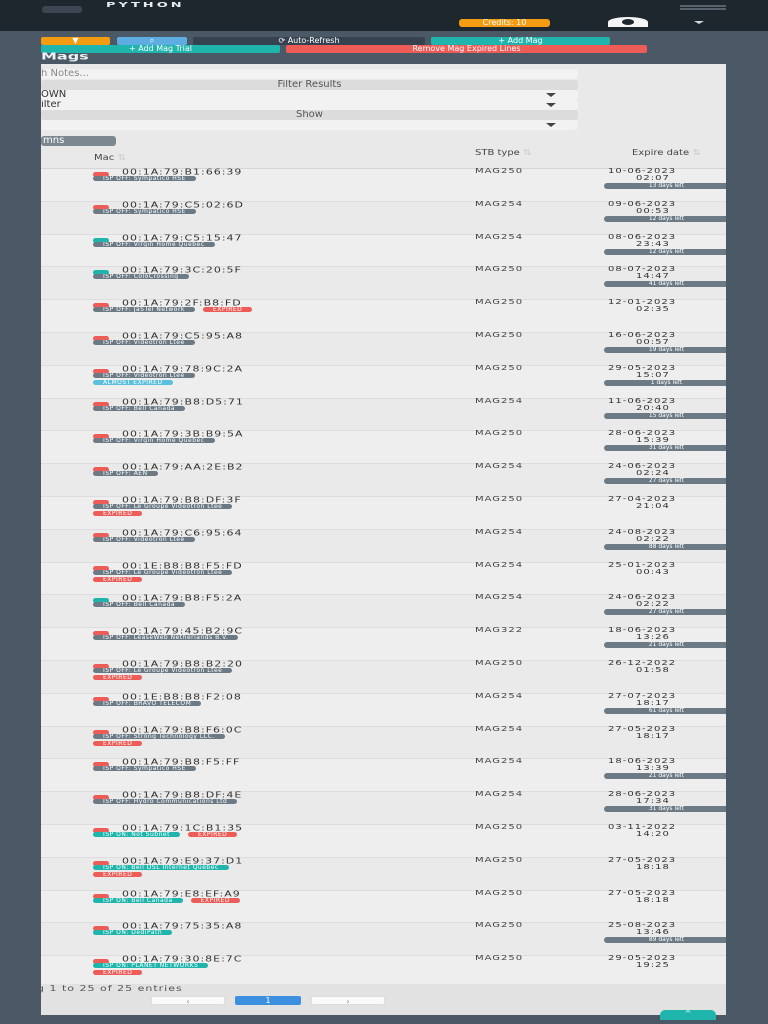 The width and height of the screenshot is (768, 1024). Describe the element at coordinates (667, 153) in the screenshot. I see `column-header-expire-date: Expire date ⇅` at that location.